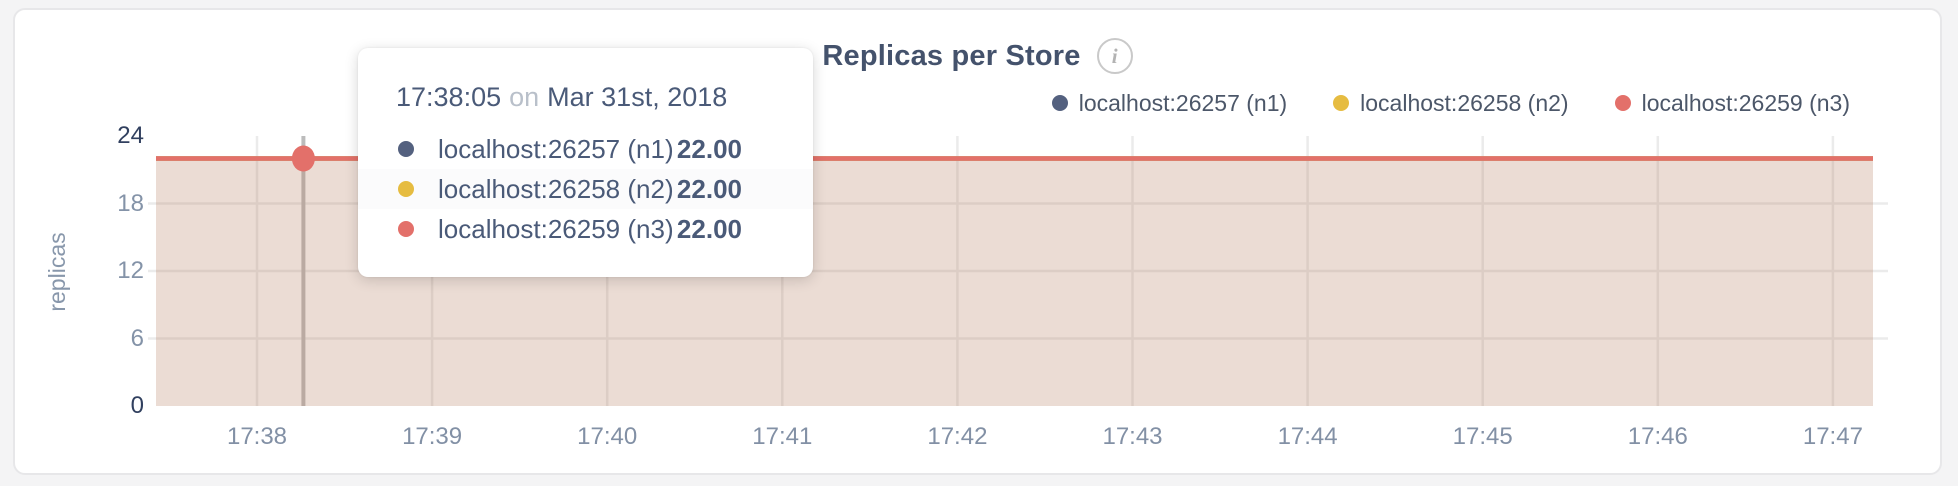 The image size is (1958, 486). What do you see at coordinates (957, 436) in the screenshot?
I see `x-tick-label: 17:42` at bounding box center [957, 436].